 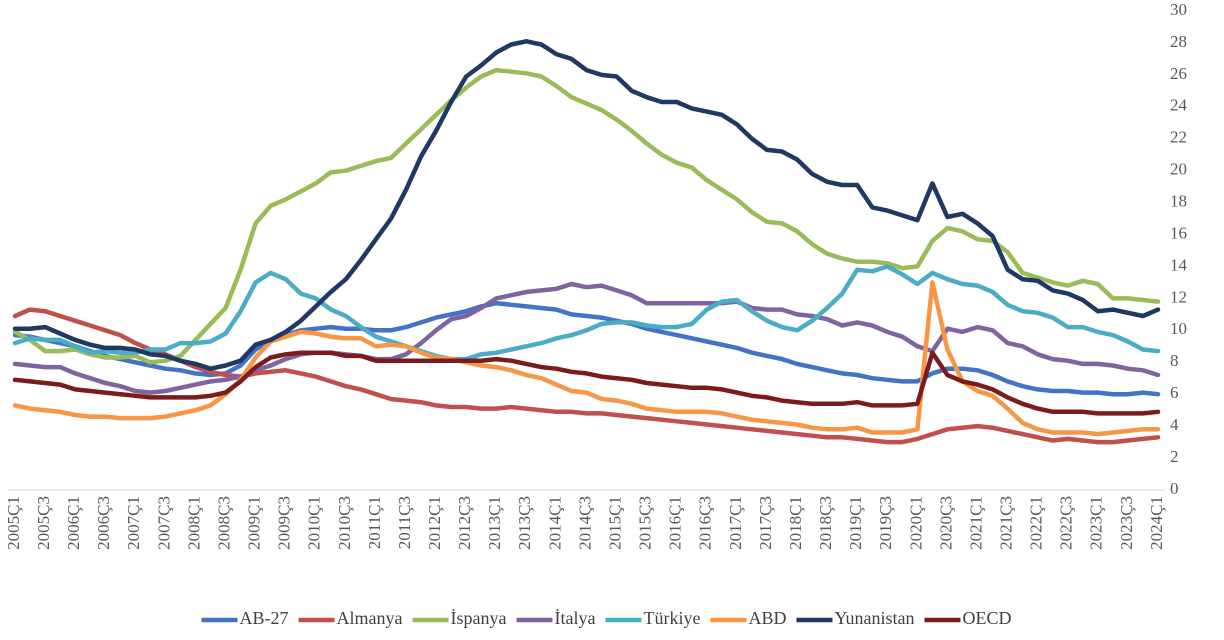 I want to click on x-tick-label: 2006Ç3, so click(x=103, y=523).